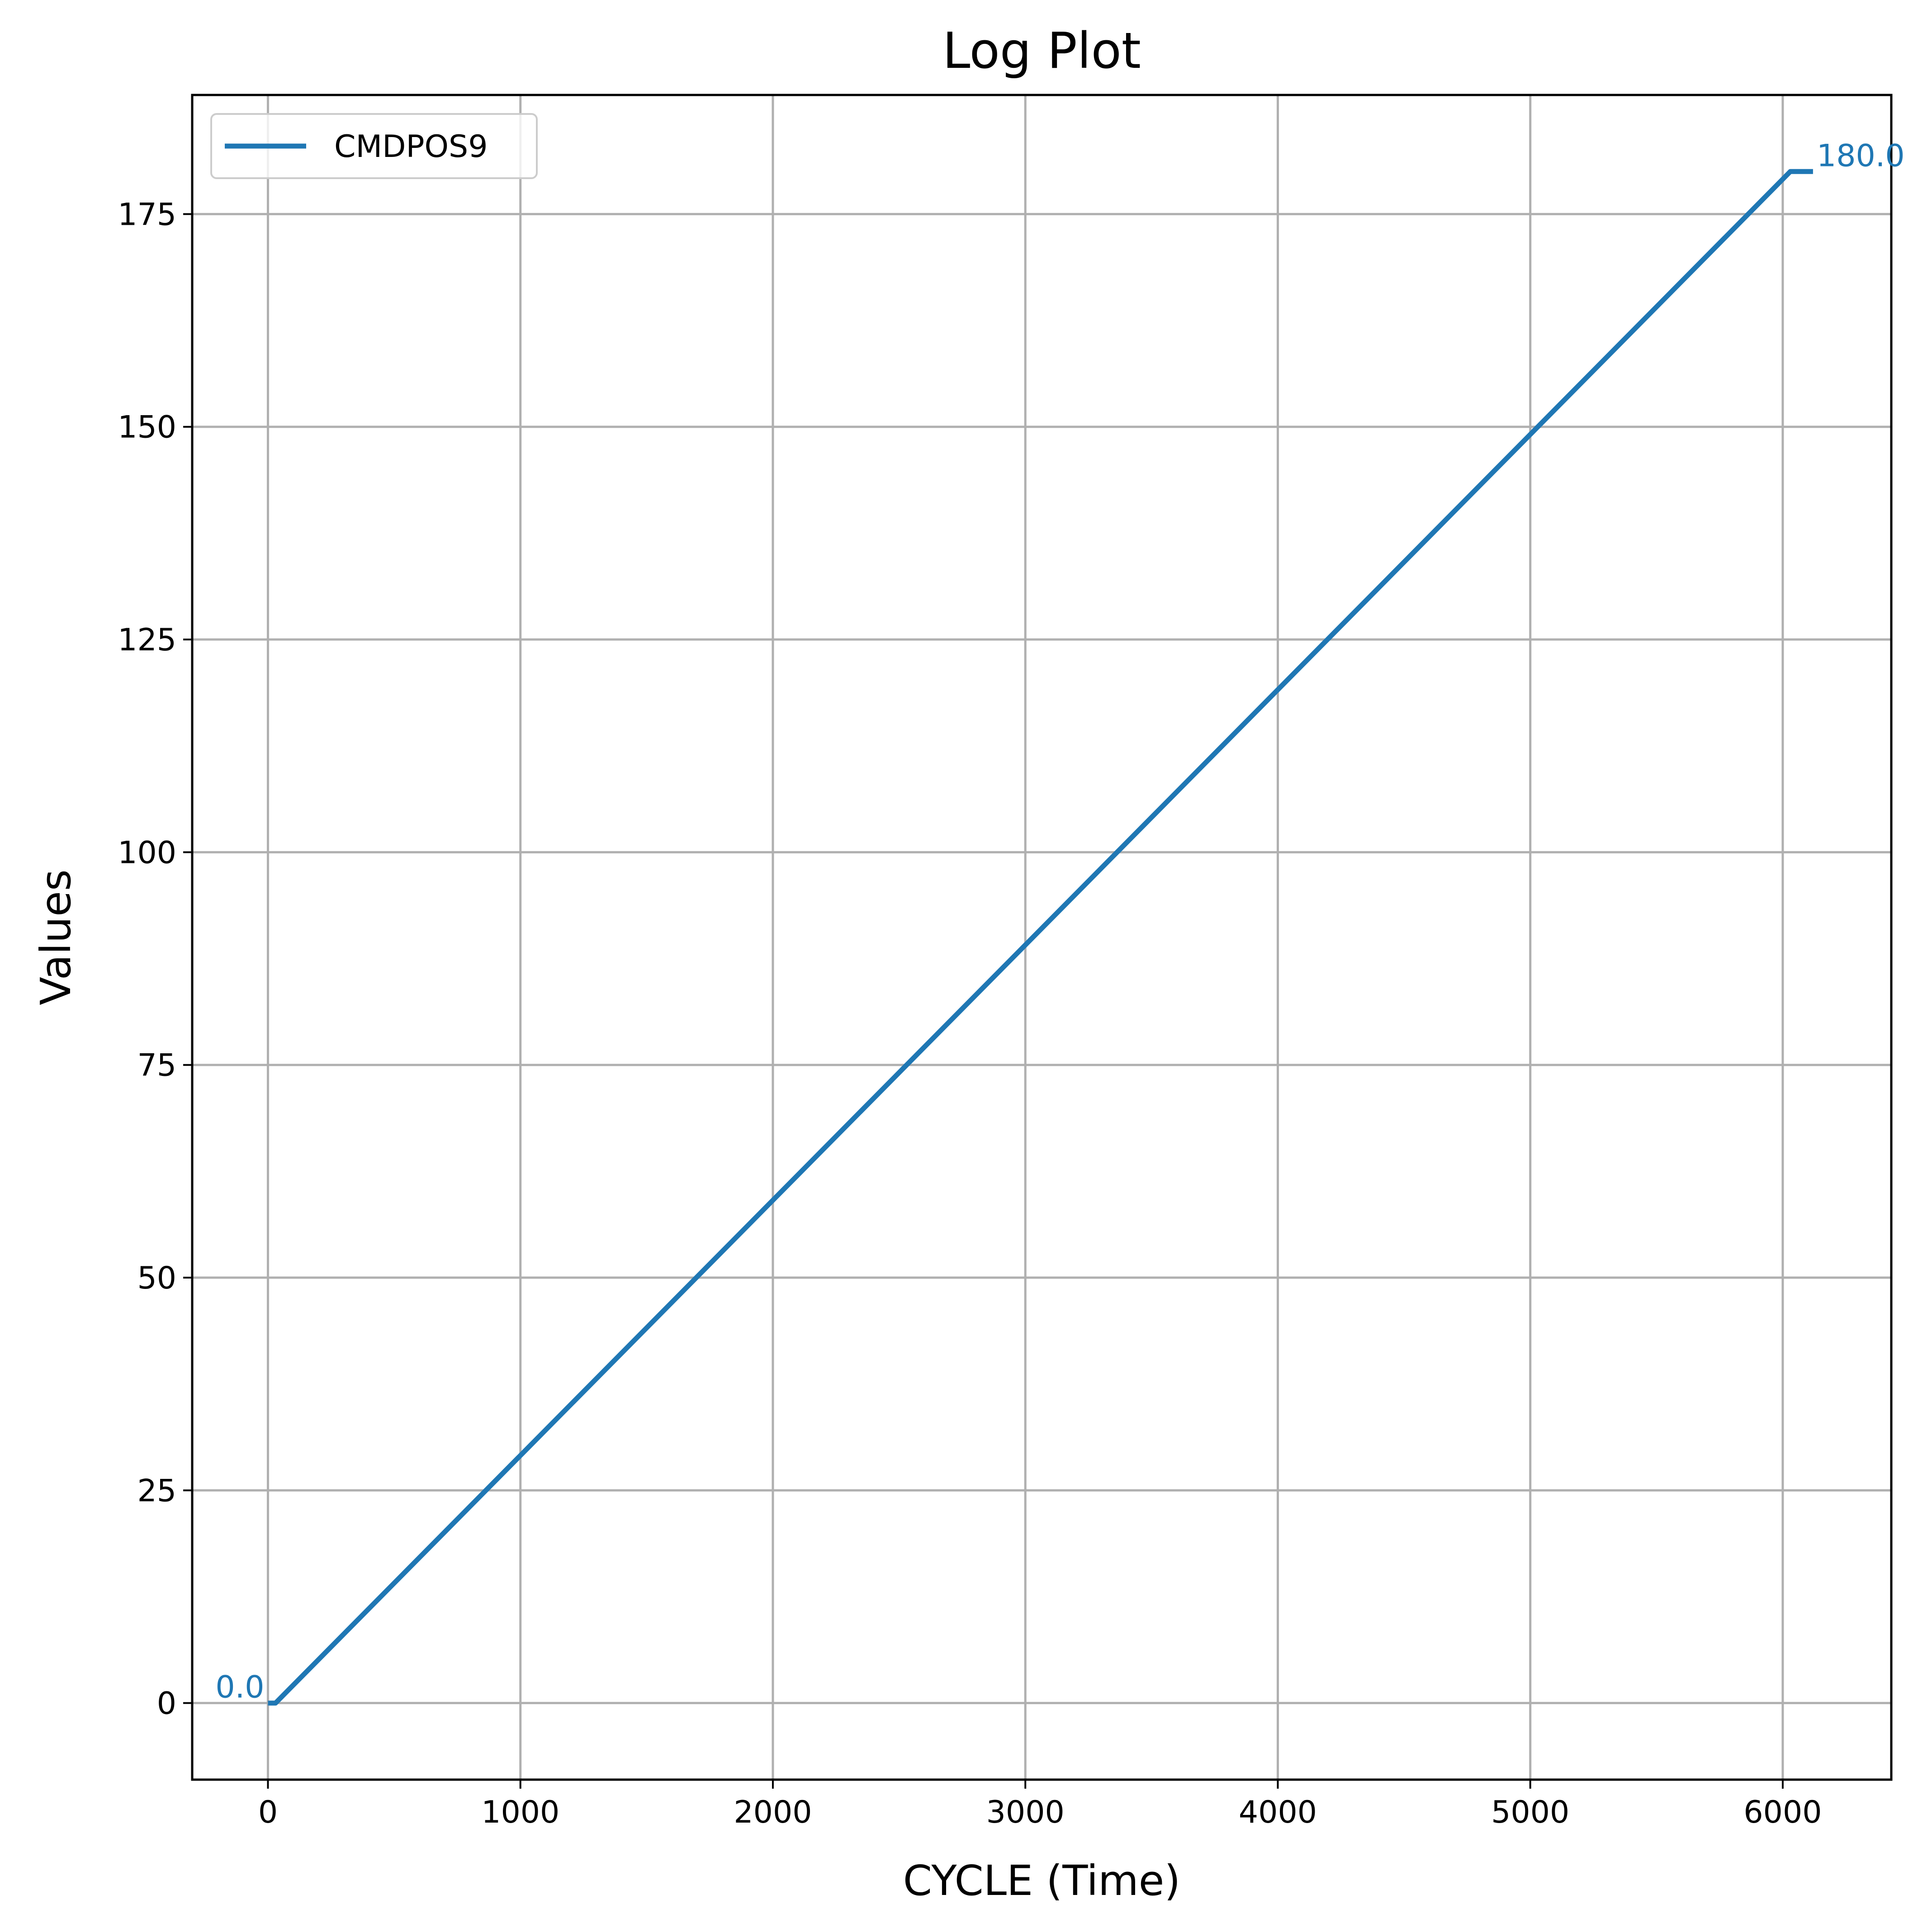  What do you see at coordinates (411, 147) in the screenshot?
I see `legend-label: CMDPOS9` at bounding box center [411, 147].